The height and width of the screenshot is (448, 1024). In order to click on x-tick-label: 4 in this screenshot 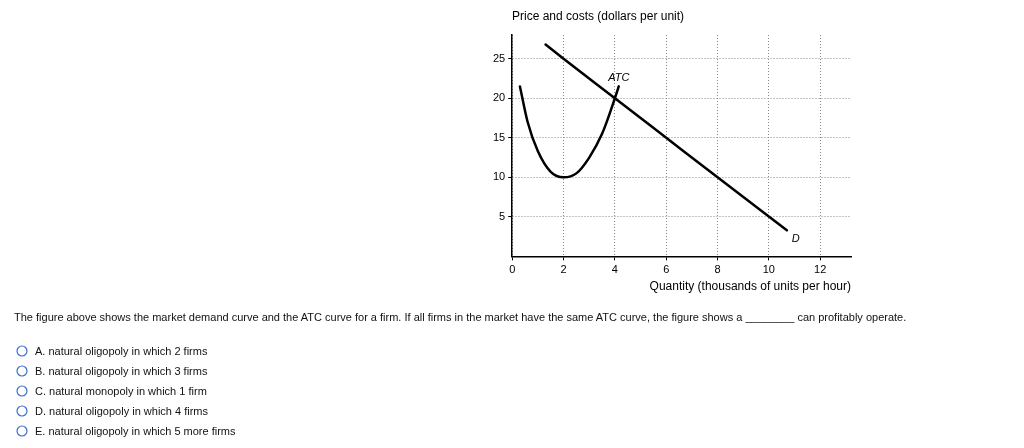, I will do `click(614, 269)`.